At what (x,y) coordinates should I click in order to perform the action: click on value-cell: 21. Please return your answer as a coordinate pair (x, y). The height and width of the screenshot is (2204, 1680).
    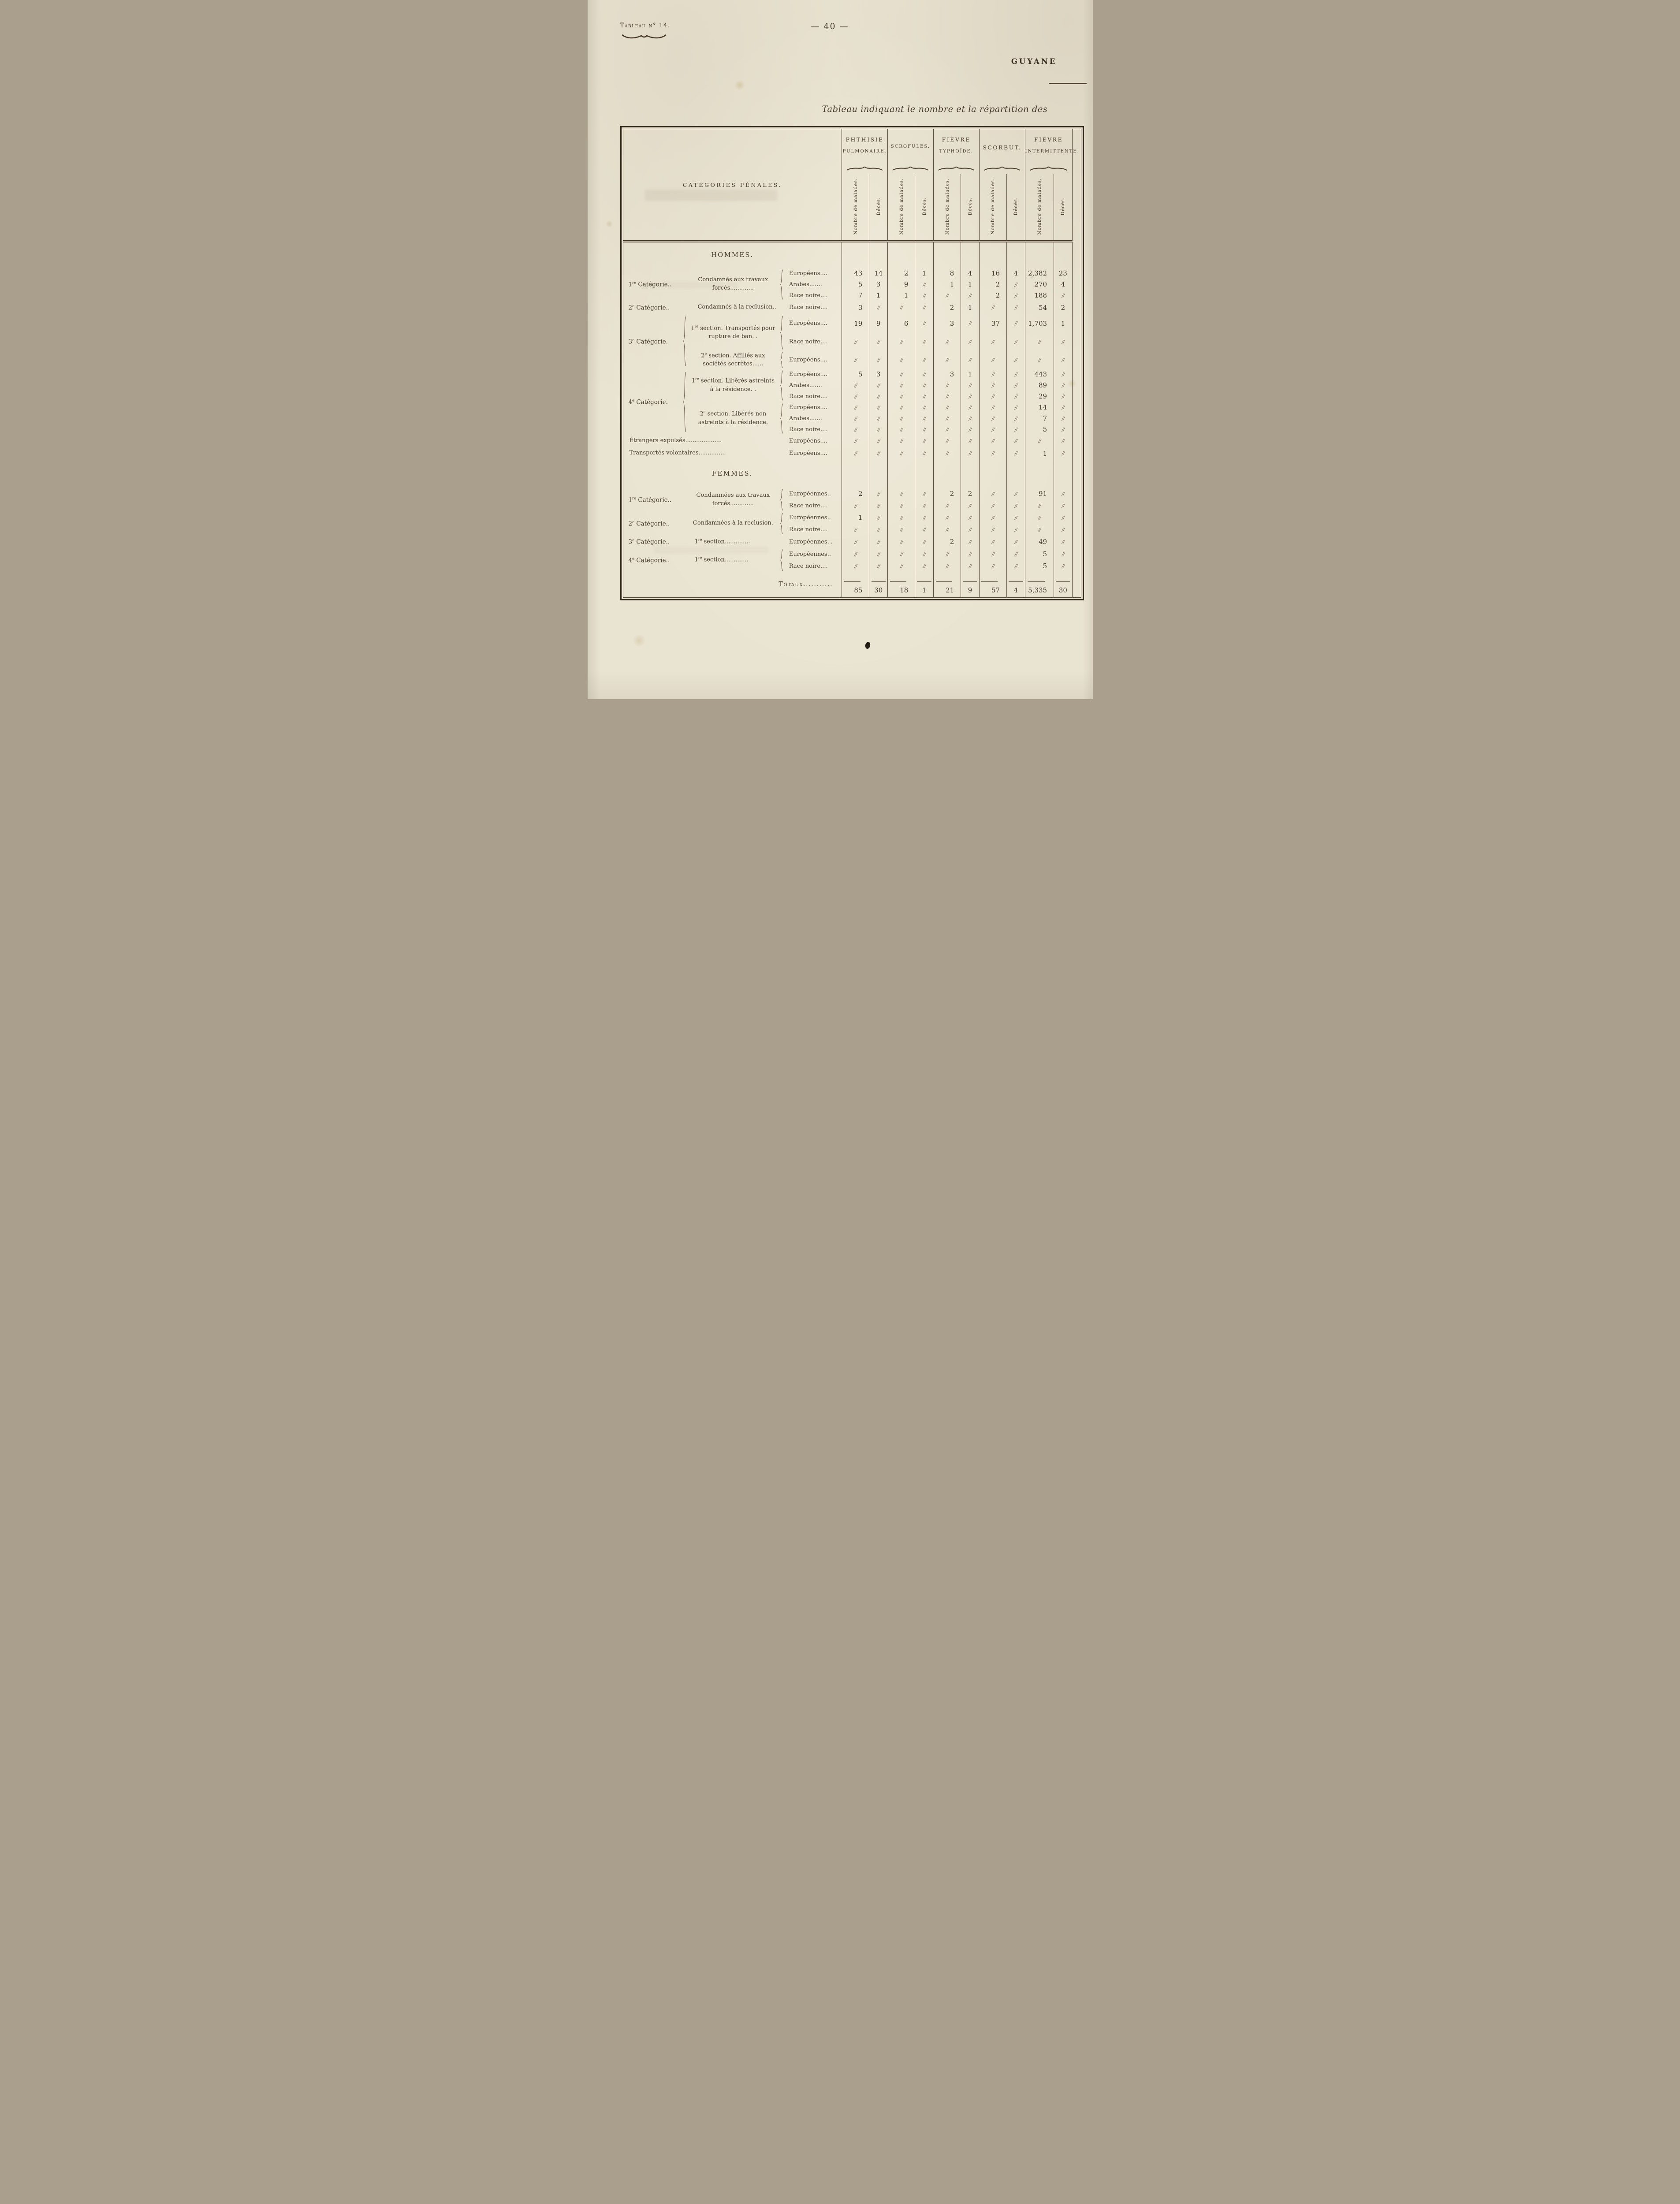
    Looking at the image, I should click on (947, 585).